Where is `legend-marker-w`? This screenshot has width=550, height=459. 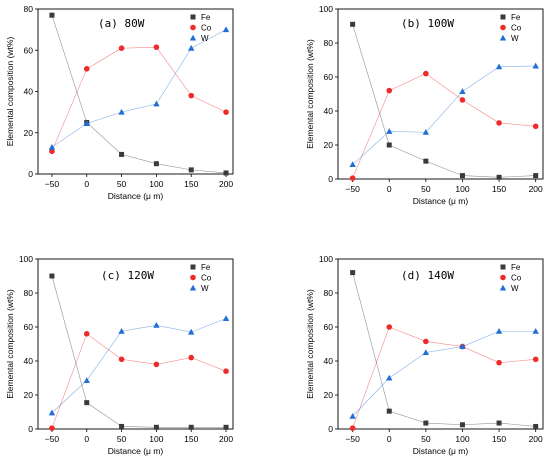 legend-marker-w is located at coordinates (503, 287).